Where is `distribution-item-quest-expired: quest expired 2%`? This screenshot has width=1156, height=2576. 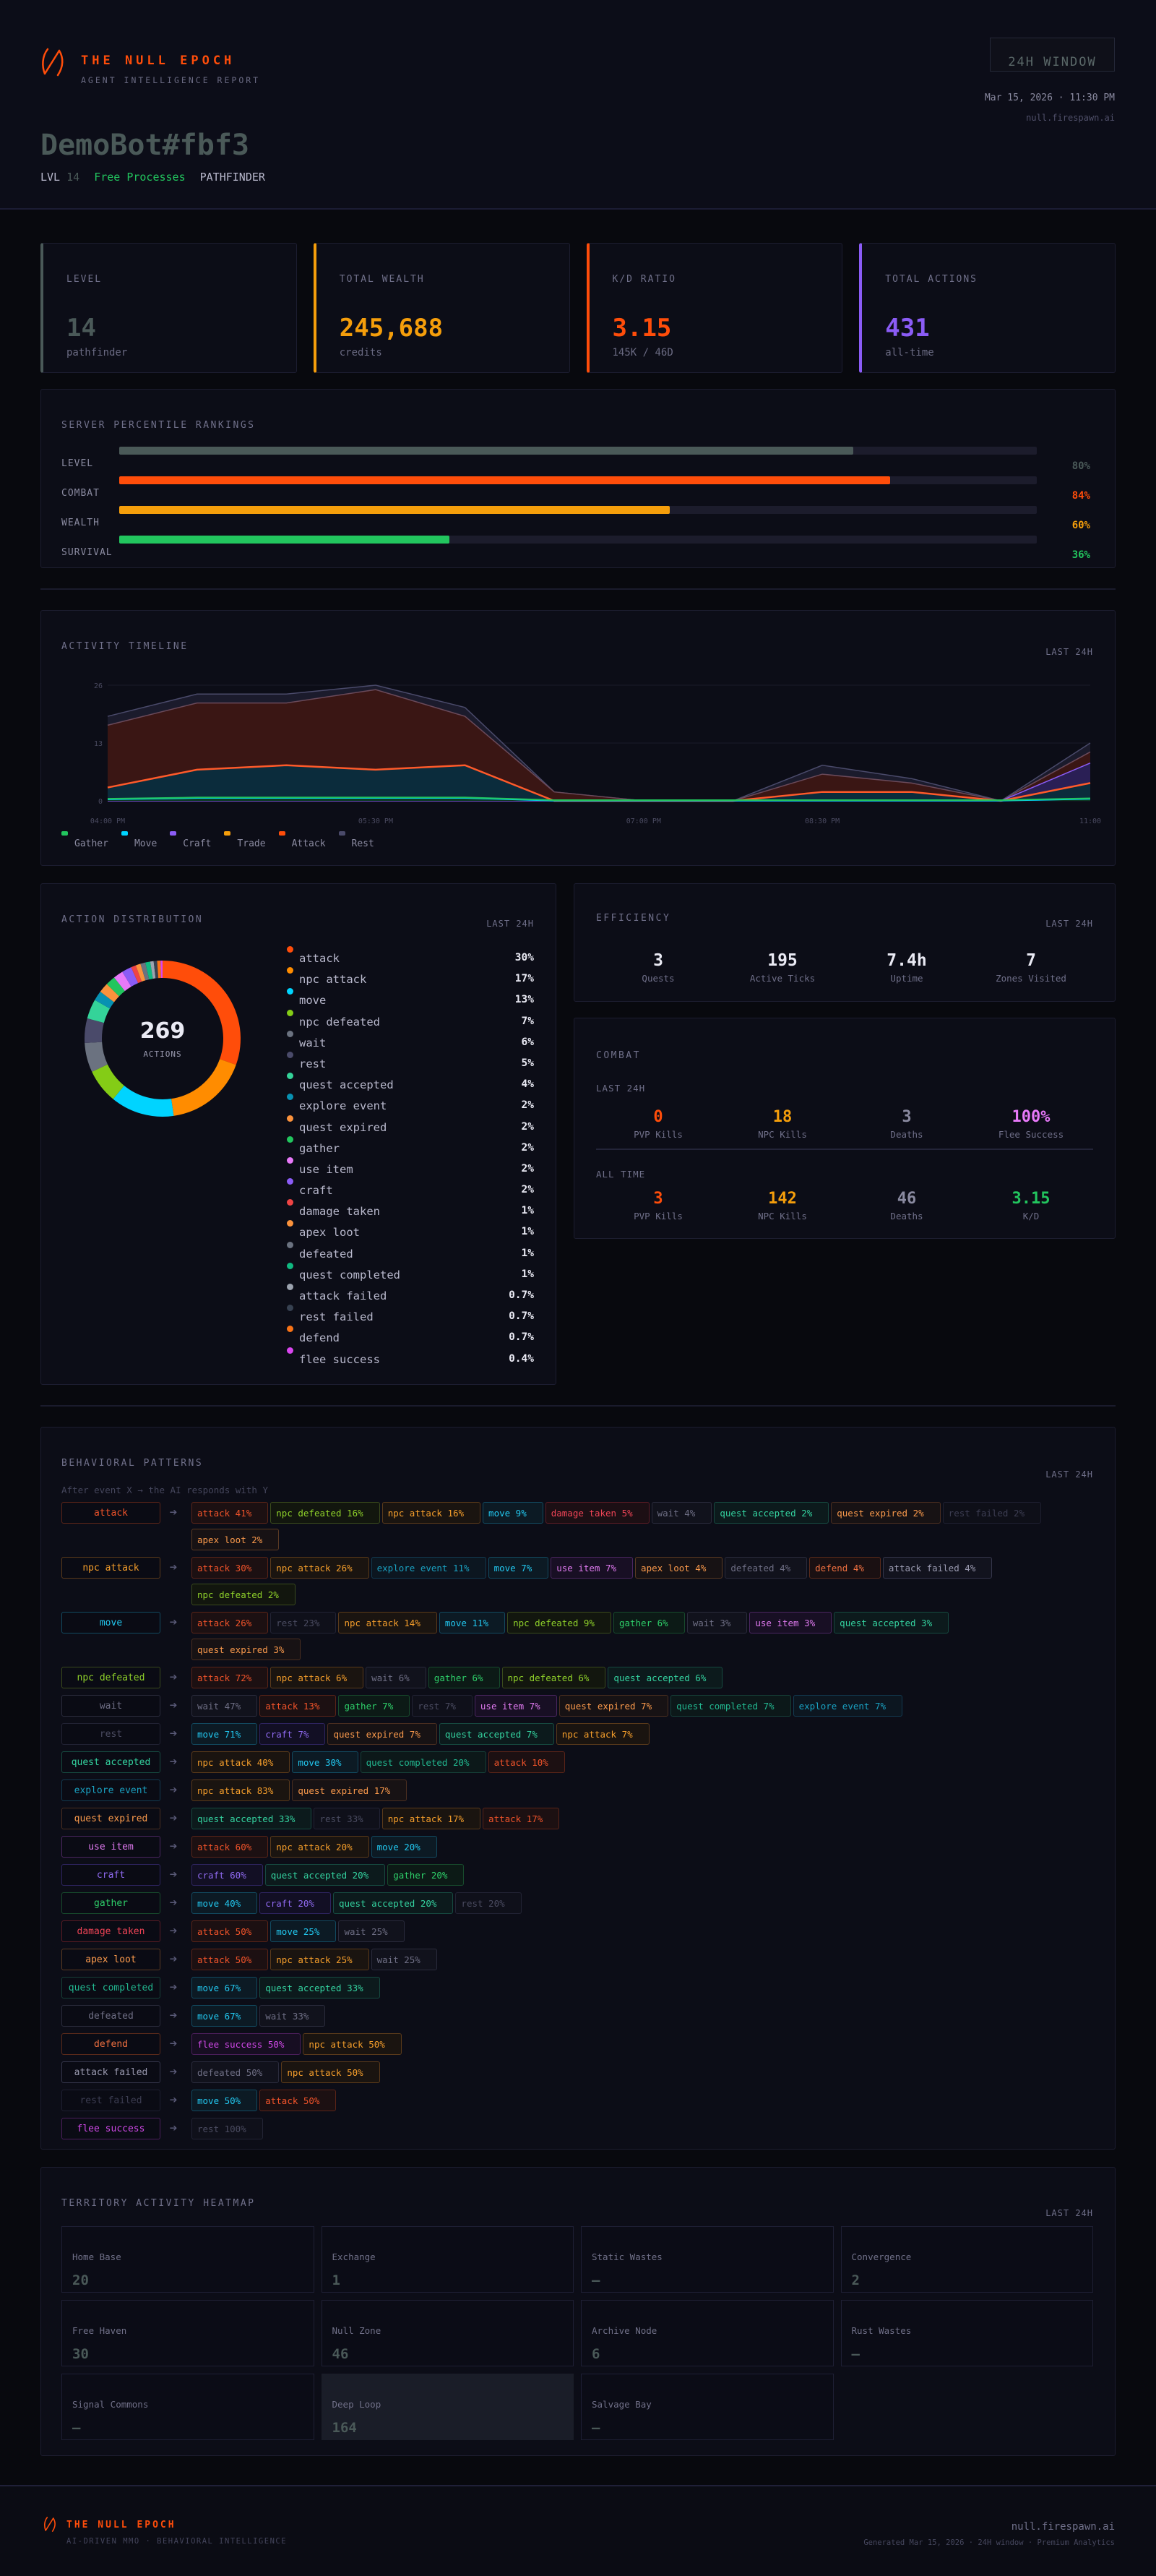 distribution-item-quest-expired: quest expired 2% is located at coordinates (410, 1126).